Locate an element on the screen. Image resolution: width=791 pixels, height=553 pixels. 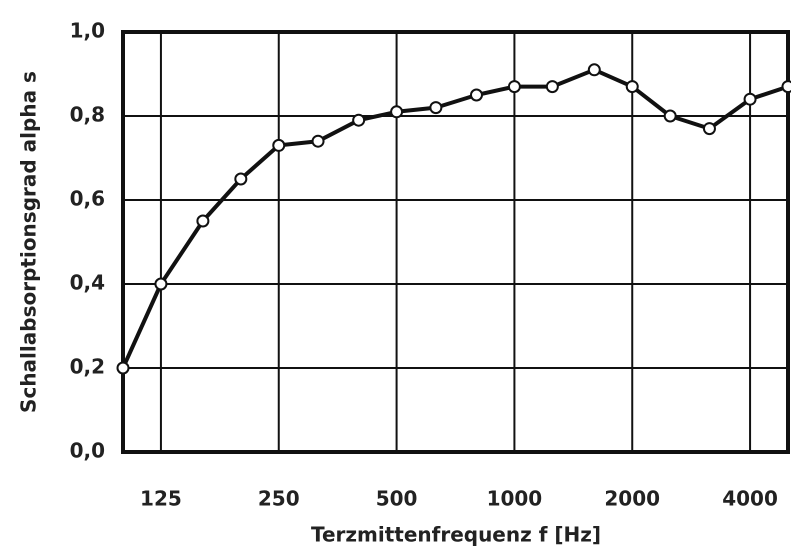
x-tick-label: 125 is located at coordinates (161, 499).